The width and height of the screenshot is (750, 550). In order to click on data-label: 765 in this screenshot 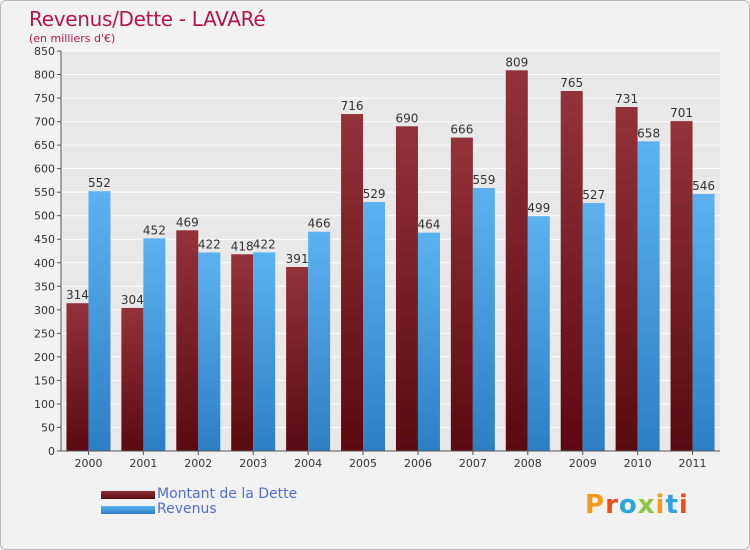, I will do `click(571, 83)`.